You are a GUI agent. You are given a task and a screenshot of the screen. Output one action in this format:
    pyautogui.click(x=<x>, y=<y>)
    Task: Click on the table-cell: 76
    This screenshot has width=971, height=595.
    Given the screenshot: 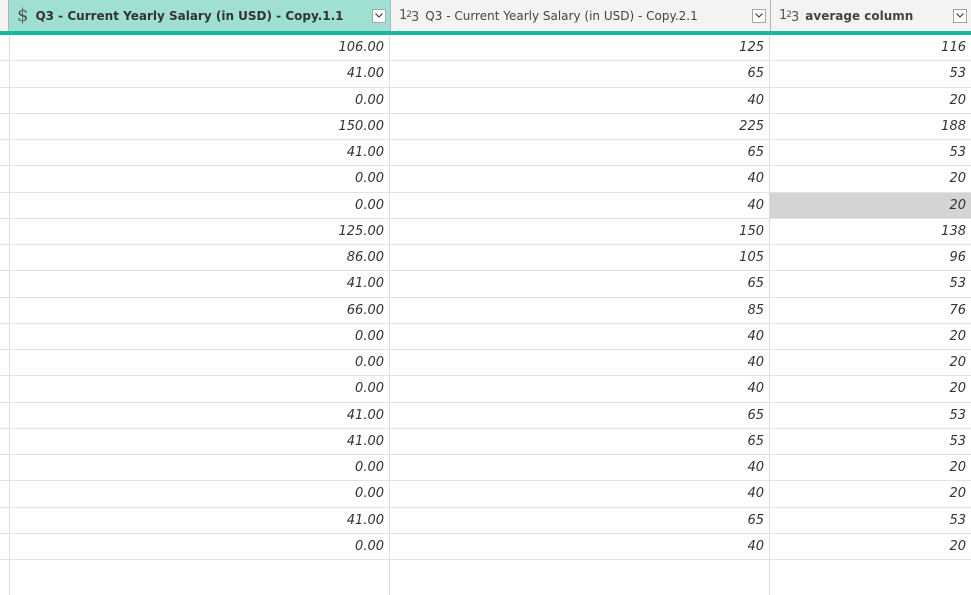 What is the action you would take?
    pyautogui.click(x=957, y=310)
    